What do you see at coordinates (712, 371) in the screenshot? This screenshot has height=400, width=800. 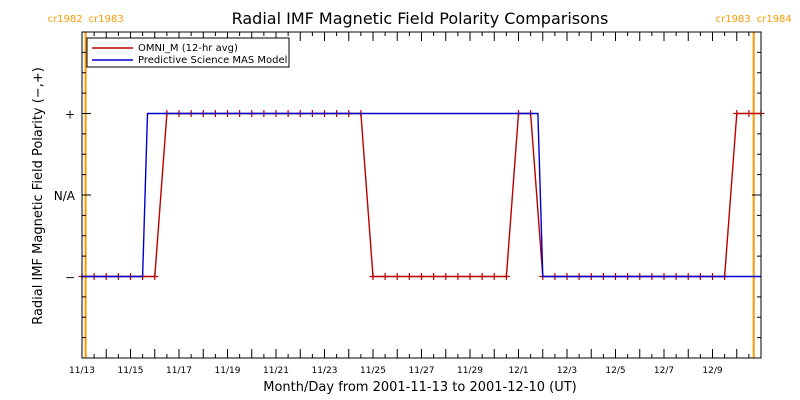 I see `x-tick-label: 12/9` at bounding box center [712, 371].